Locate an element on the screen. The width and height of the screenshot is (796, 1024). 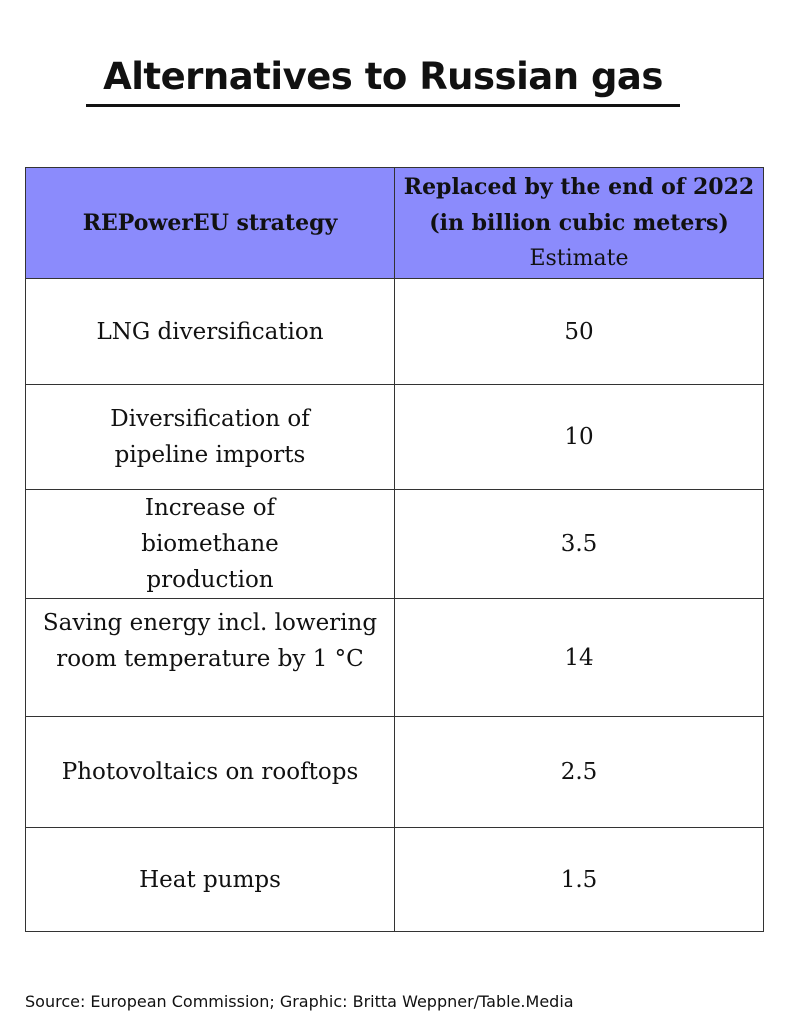
header-replaced-estimate: Estimate is located at coordinates (579, 258).